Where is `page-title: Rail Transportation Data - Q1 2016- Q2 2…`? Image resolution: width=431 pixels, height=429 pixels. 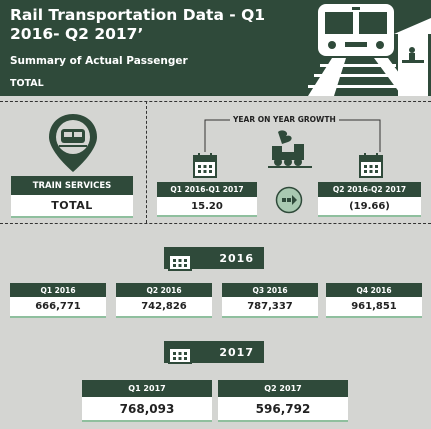 page-title: Rail Transportation Data - Q1 2016- Q2 2… is located at coordinates (138, 24).